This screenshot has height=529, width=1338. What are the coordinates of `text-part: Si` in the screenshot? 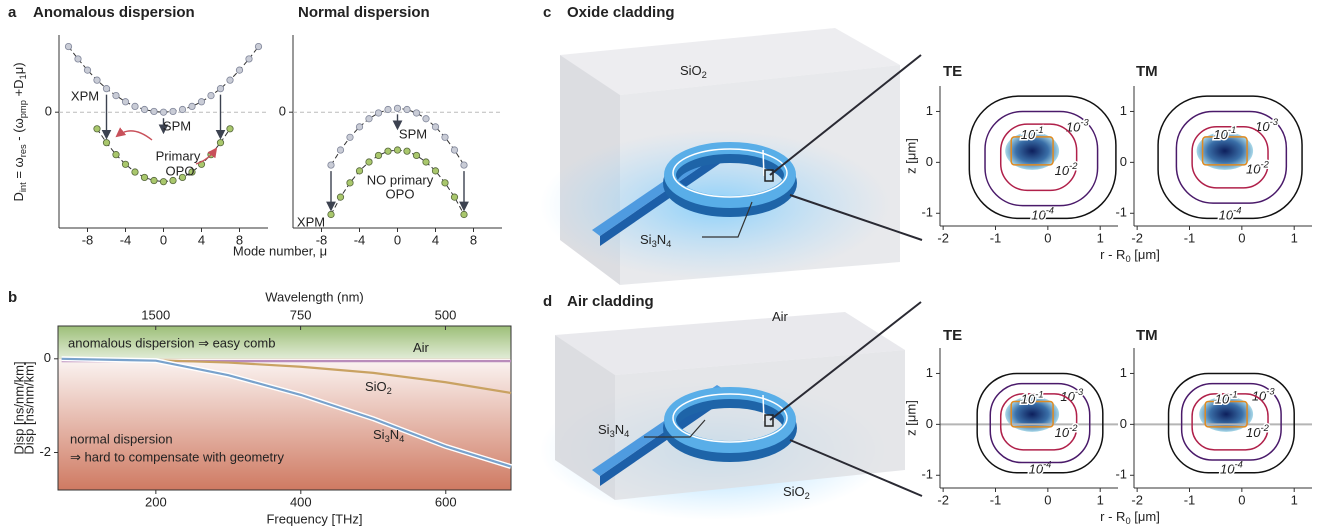 It's located at (646, 239).